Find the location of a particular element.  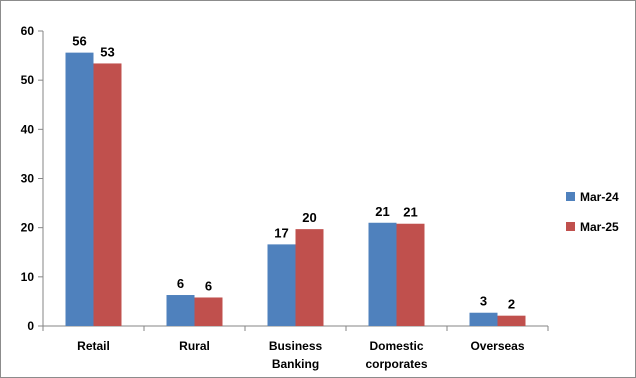

y-tick-label: 60 is located at coordinates (28, 31).